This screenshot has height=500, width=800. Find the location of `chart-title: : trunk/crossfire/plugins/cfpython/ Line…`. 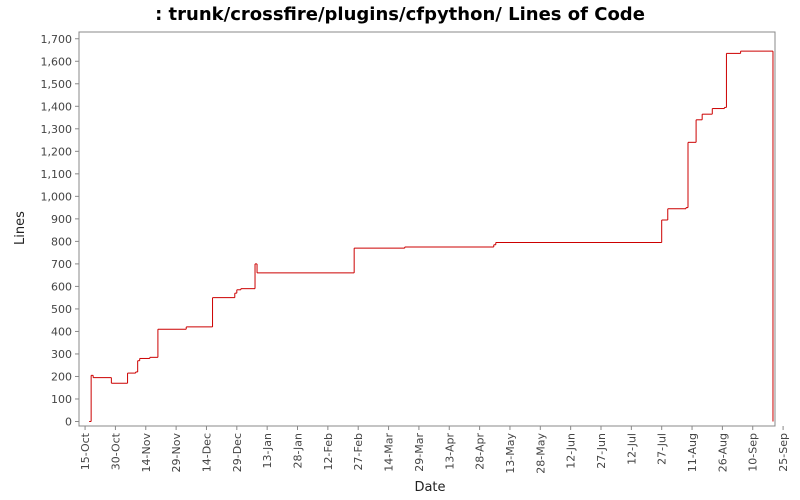

chart-title: : trunk/crossfire/plugins/cfpython/ Line… is located at coordinates (400, 14).